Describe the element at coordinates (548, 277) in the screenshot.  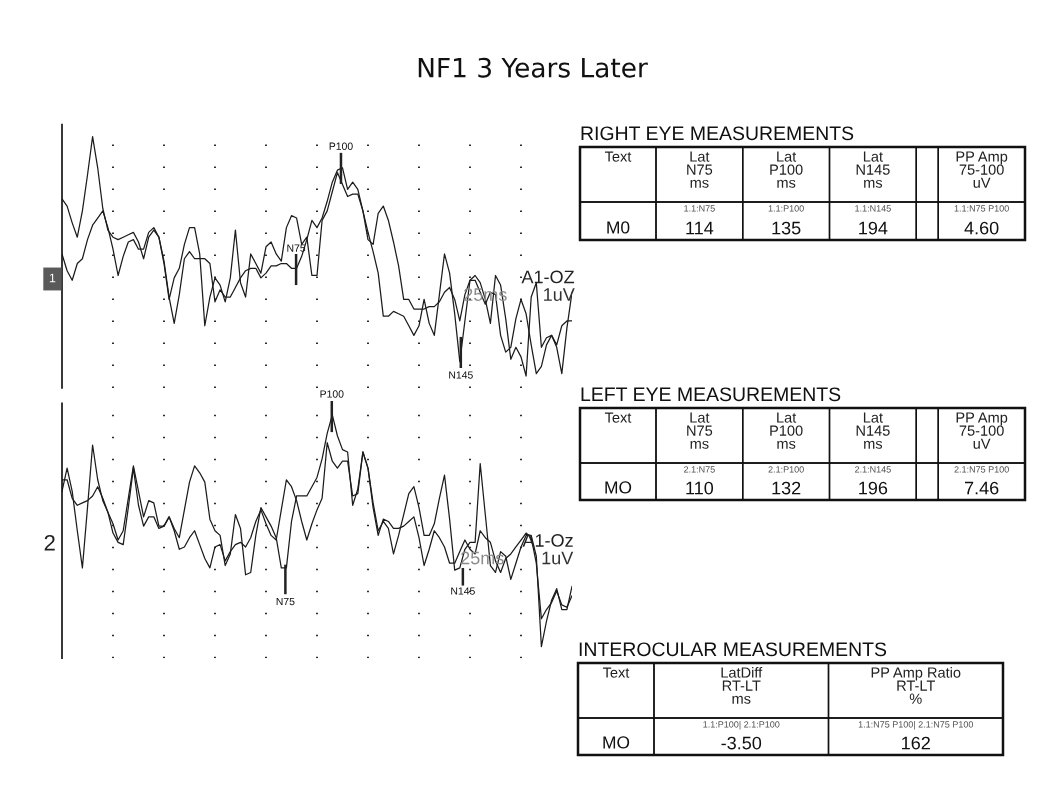
I see `annotation: A1-OZ` at that location.